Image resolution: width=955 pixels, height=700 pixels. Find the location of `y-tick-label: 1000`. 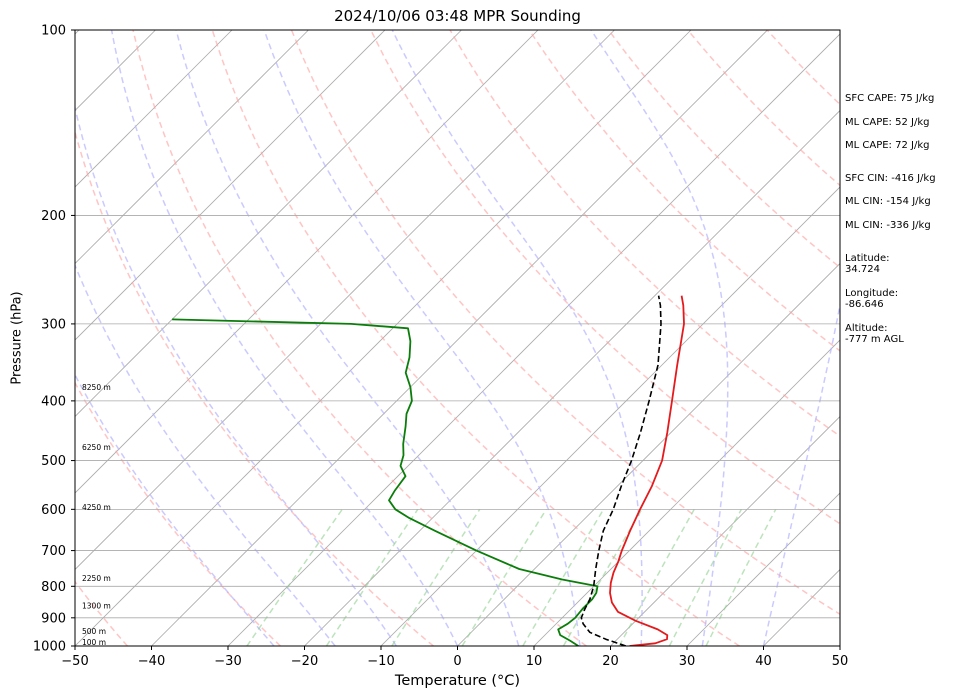

y-tick-label: 1000 is located at coordinates (49, 647).